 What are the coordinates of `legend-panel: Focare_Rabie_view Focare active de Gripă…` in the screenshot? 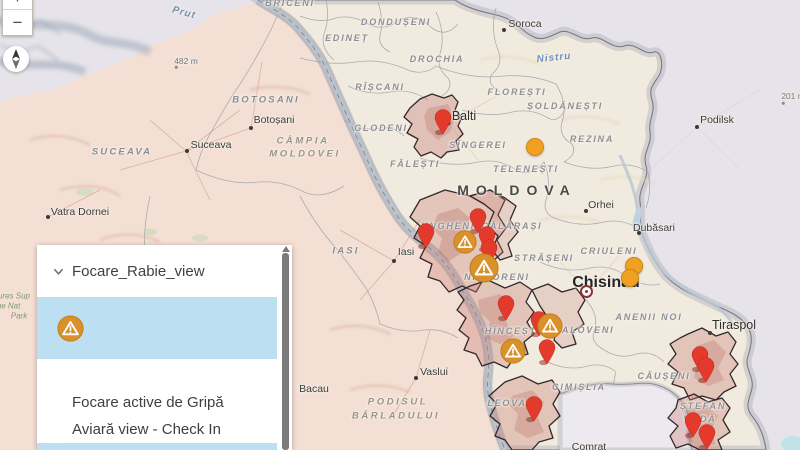 It's located at (164, 347).